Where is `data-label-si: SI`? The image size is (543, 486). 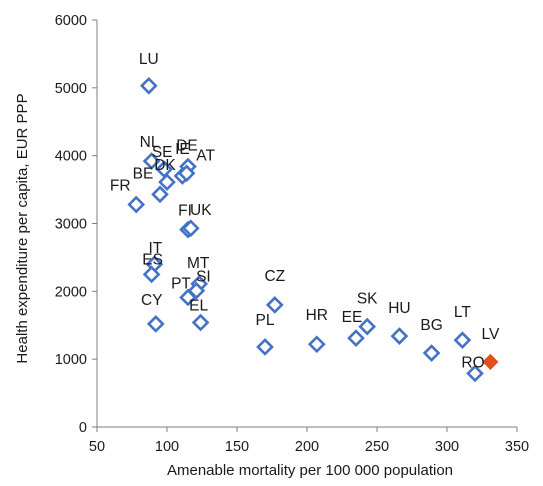
data-label-si: SI is located at coordinates (203, 277).